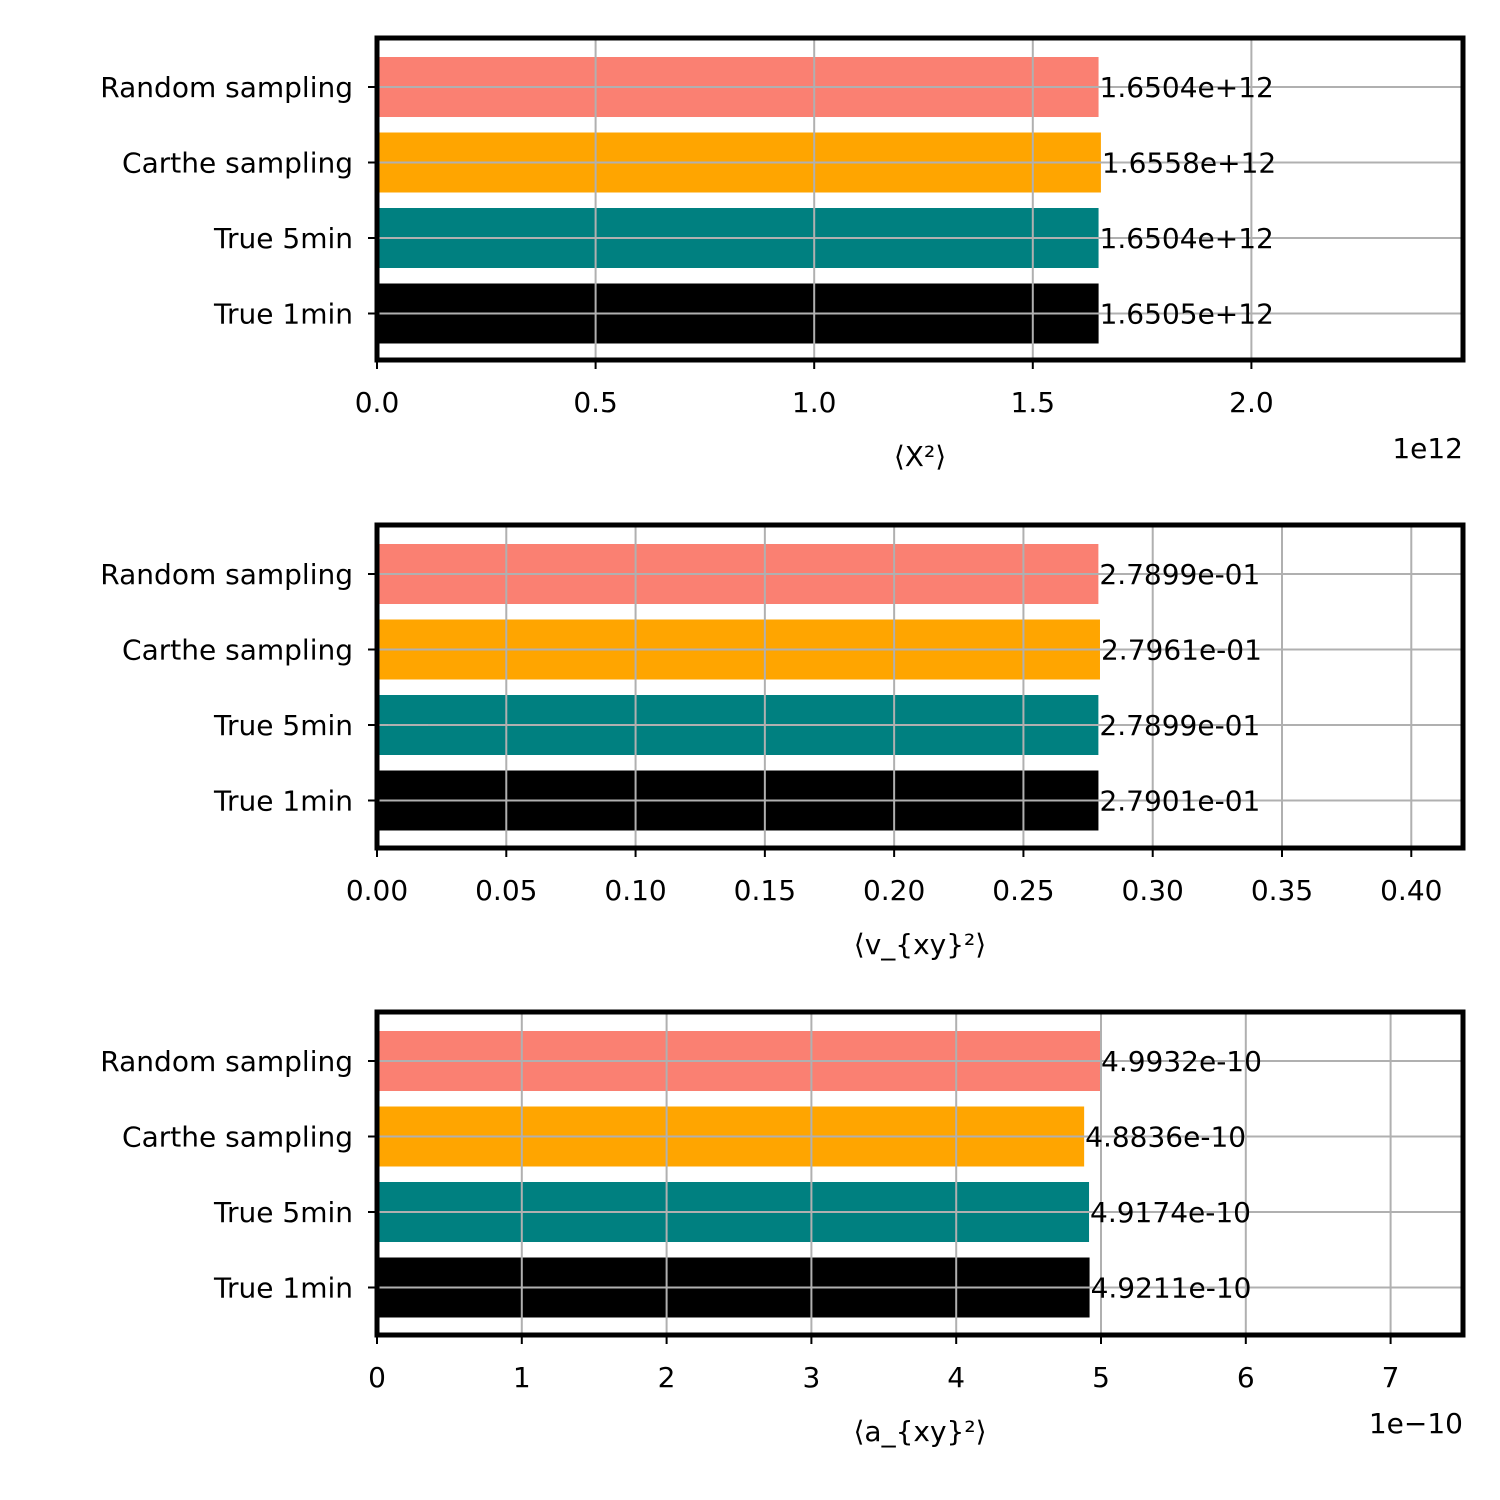  Describe the element at coordinates (1179, 801) in the screenshot. I see `bar-value-label: 2.7901e-01` at that location.